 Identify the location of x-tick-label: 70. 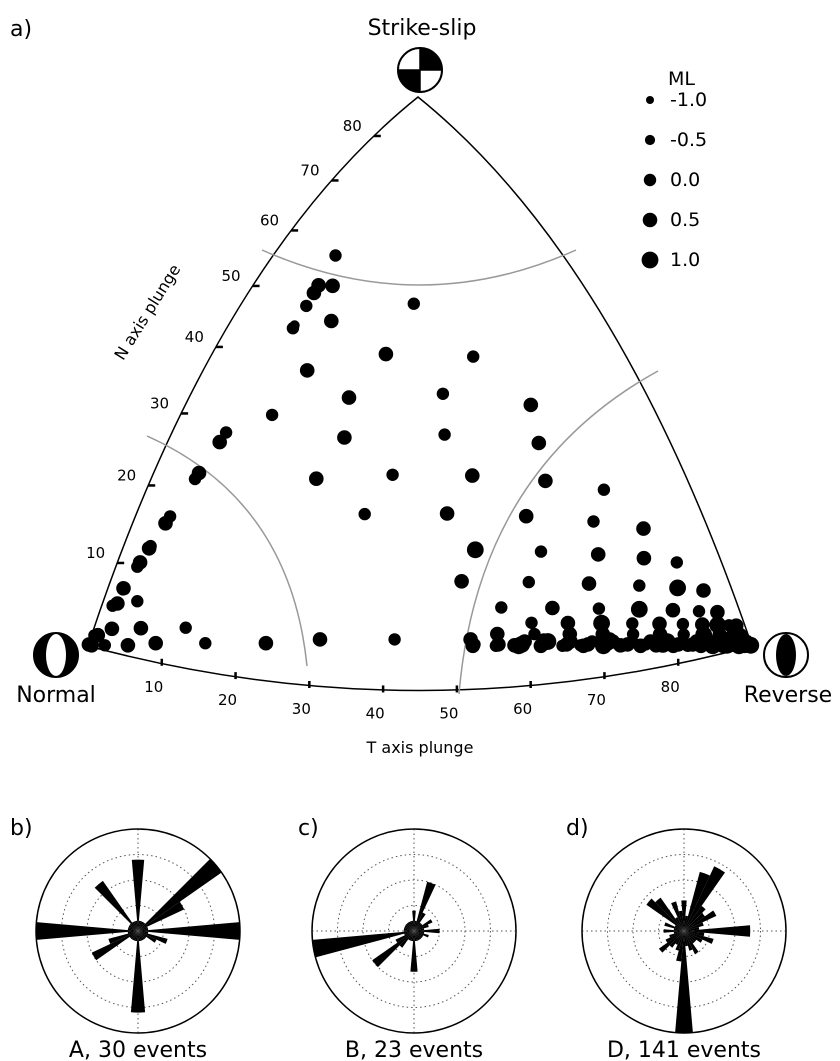
(596, 700).